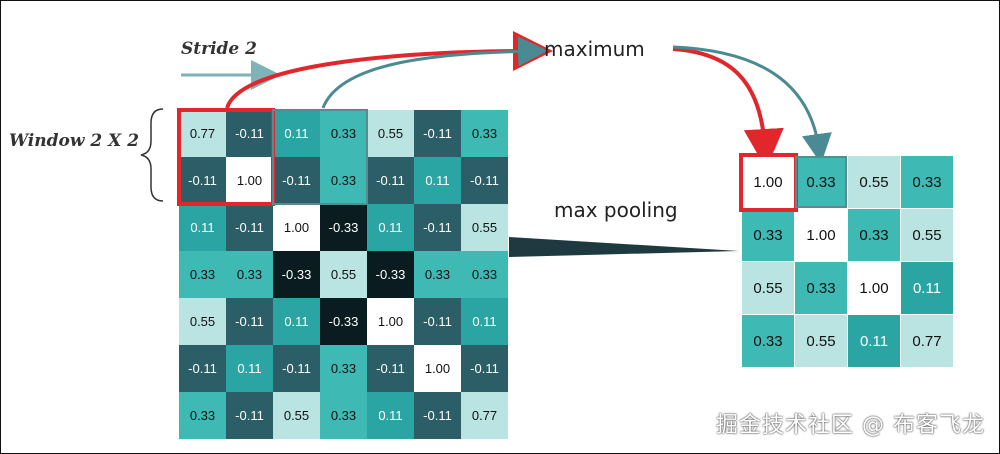  I want to click on window-highlight-teal, so click(320, 157).